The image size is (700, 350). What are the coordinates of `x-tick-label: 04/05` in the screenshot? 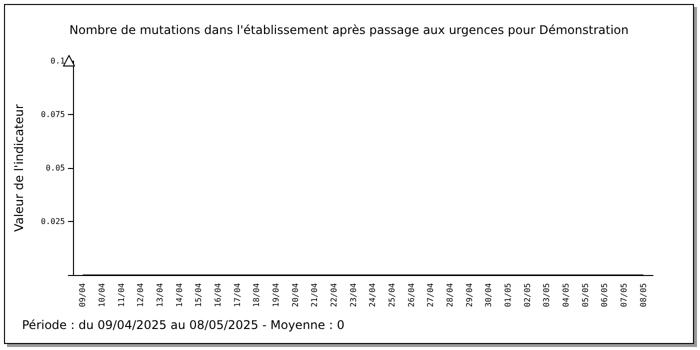 It's located at (566, 295).